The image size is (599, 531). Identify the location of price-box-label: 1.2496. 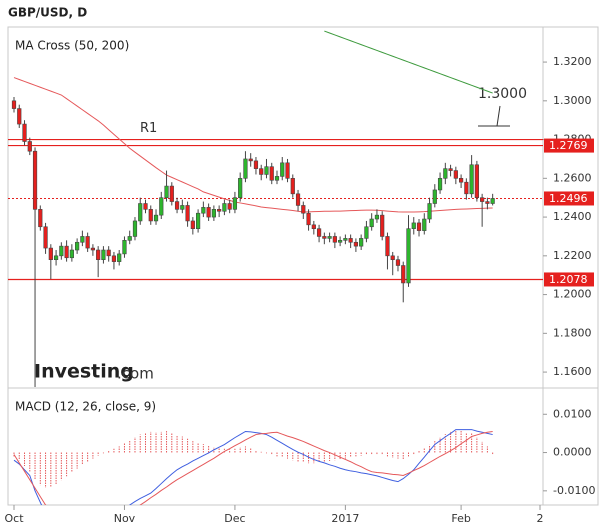
(568, 198).